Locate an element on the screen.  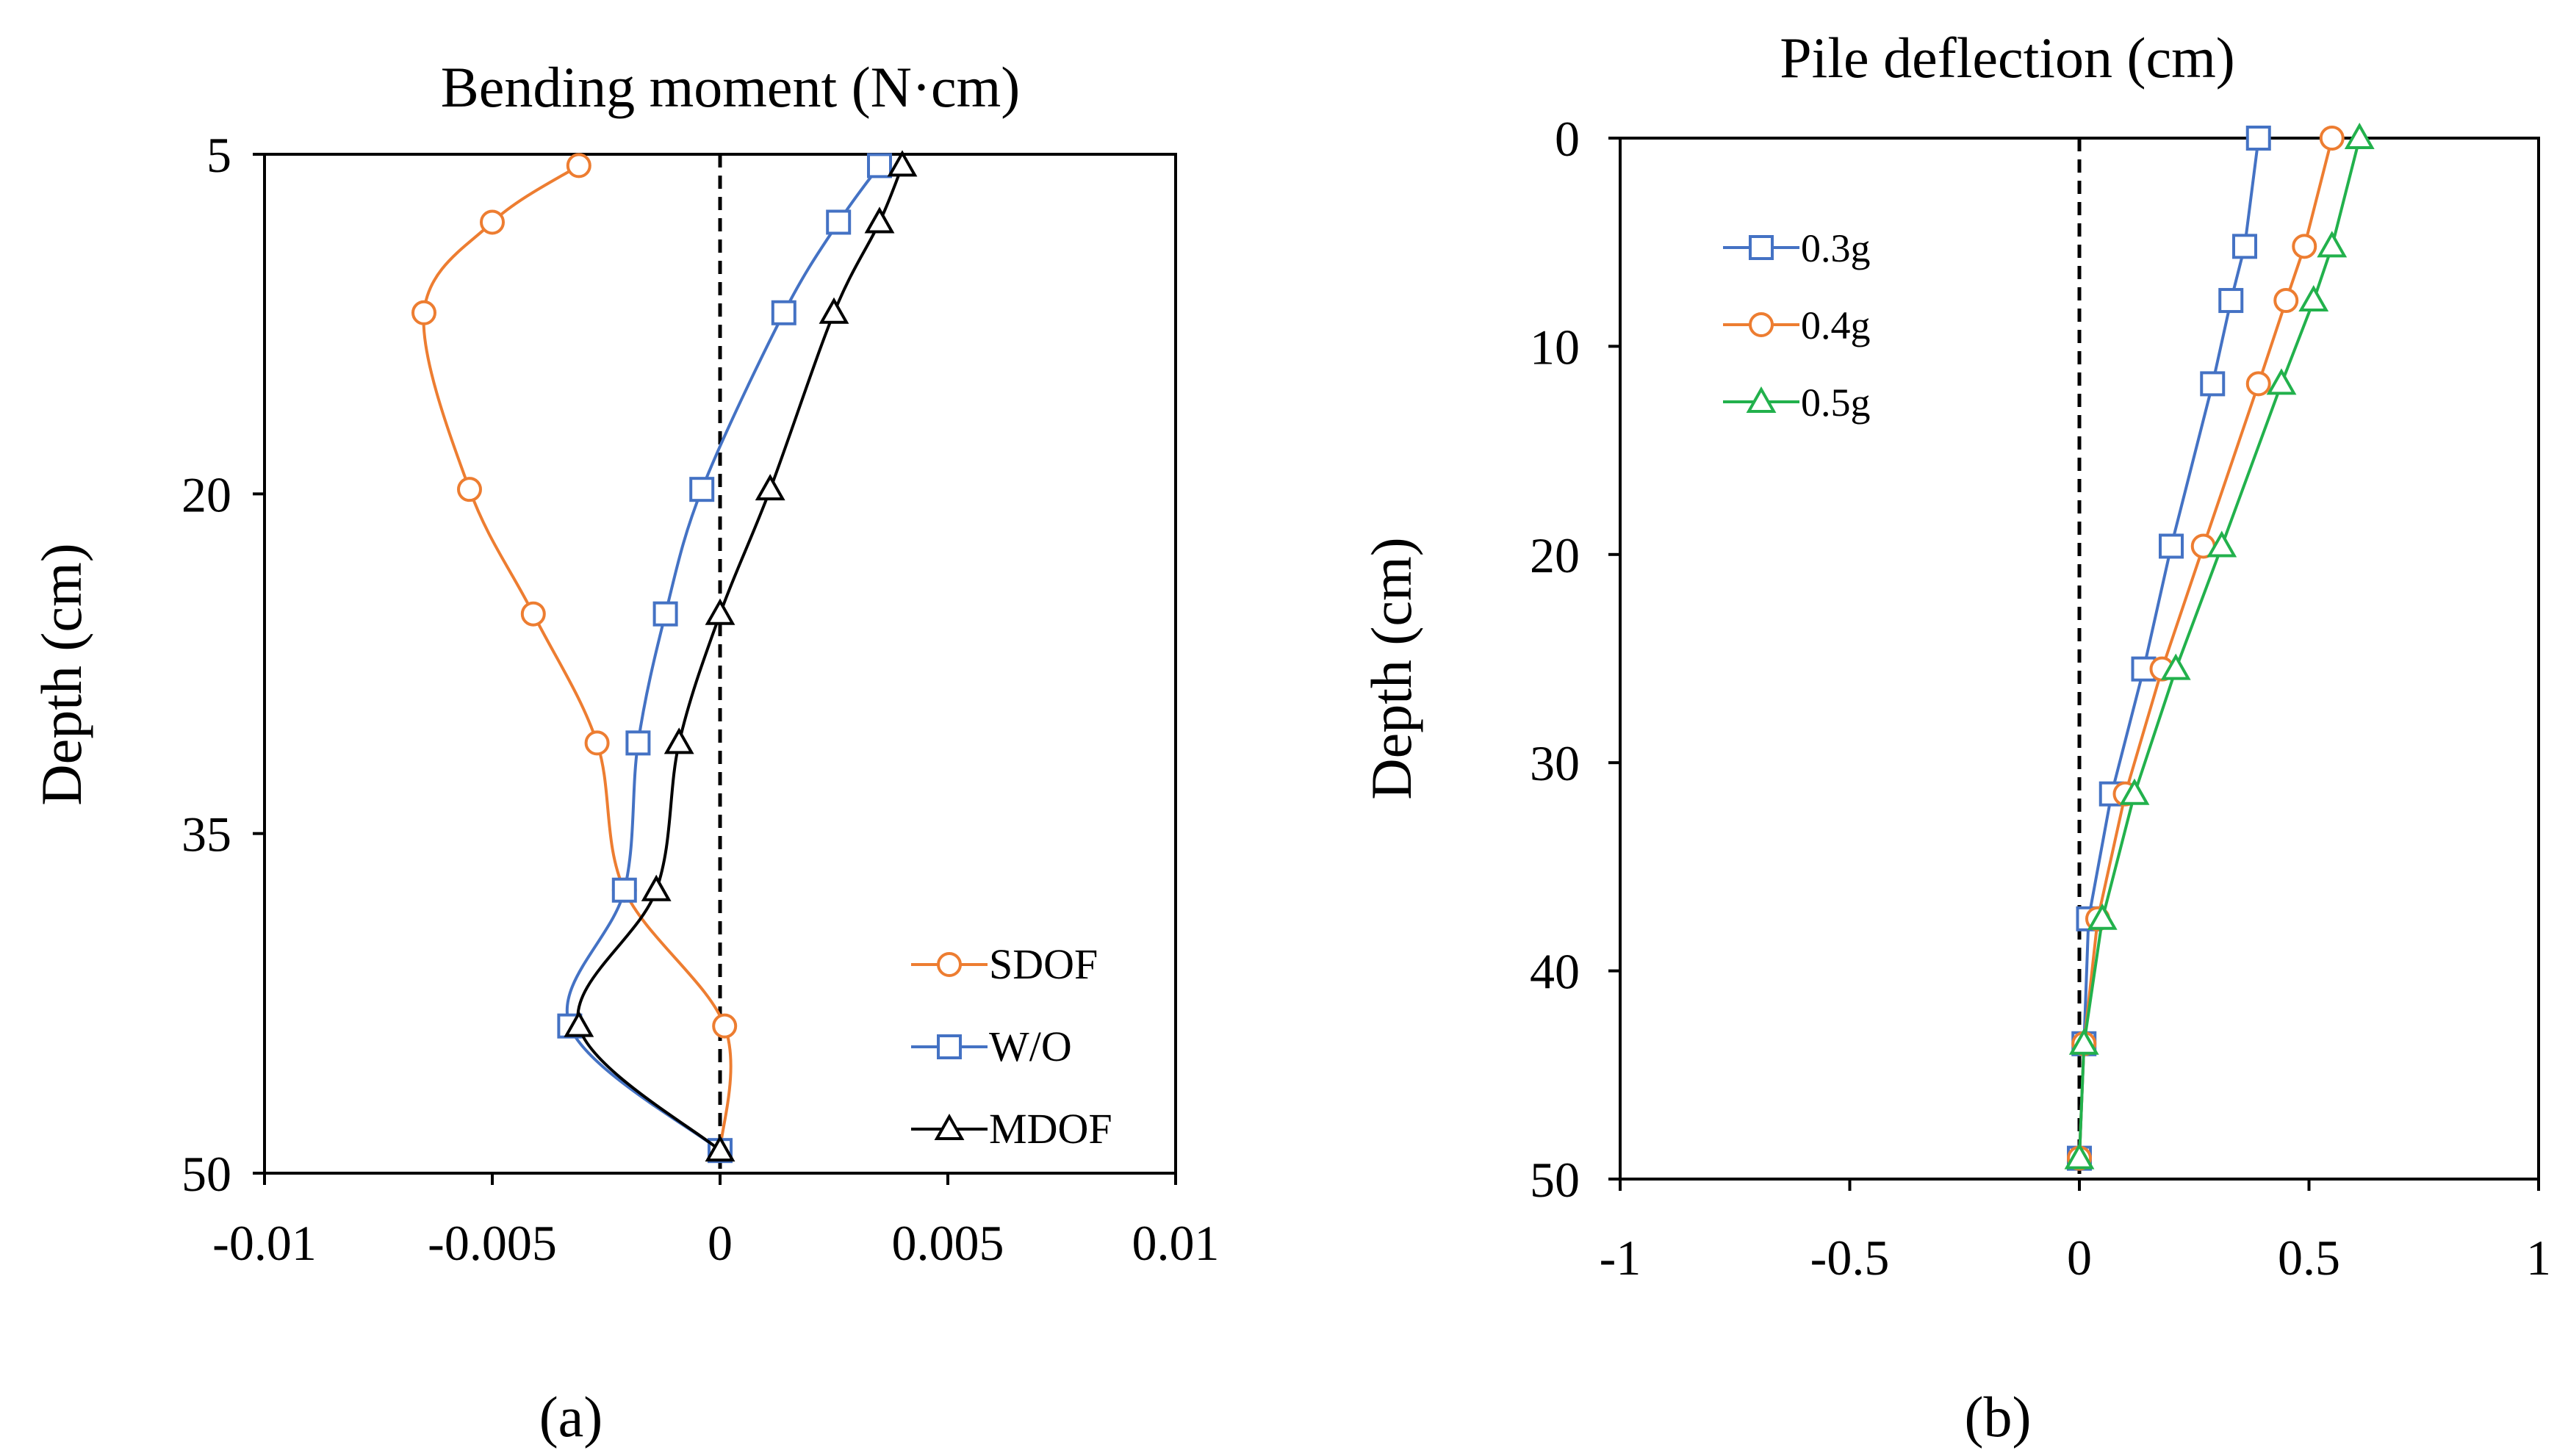
chart-a-series-w-o is located at coordinates (724, 658).